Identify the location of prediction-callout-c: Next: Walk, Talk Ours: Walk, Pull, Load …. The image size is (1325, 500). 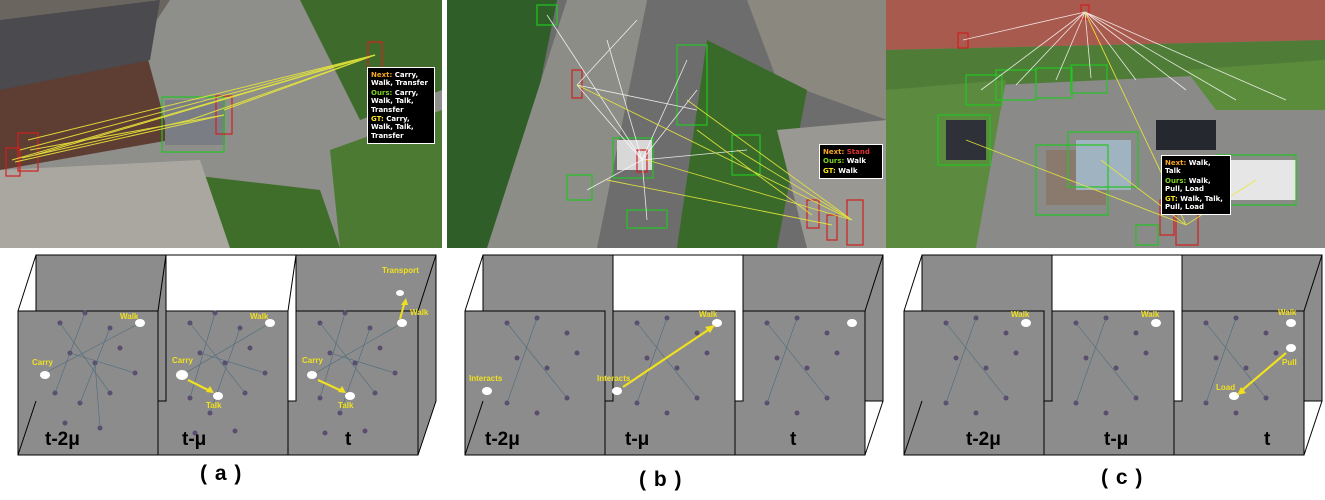
(1196, 185).